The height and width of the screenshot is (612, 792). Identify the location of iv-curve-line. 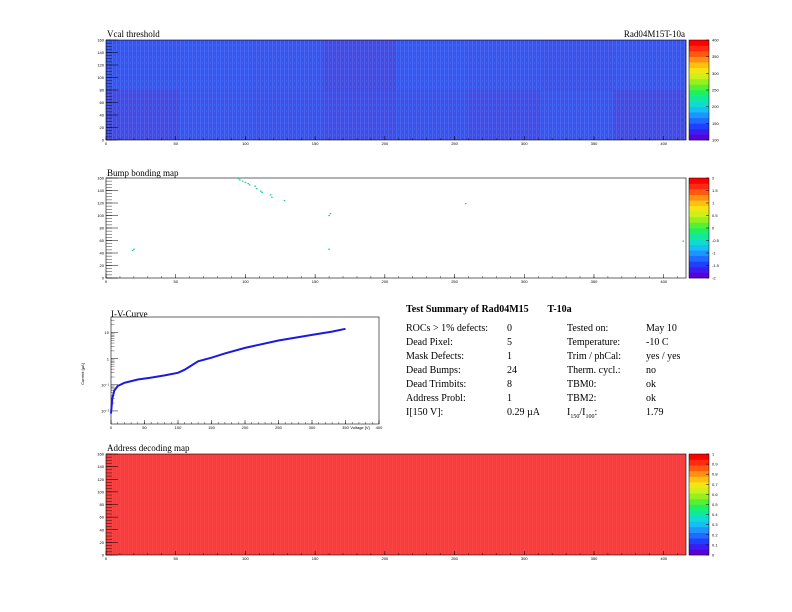
(228, 370).